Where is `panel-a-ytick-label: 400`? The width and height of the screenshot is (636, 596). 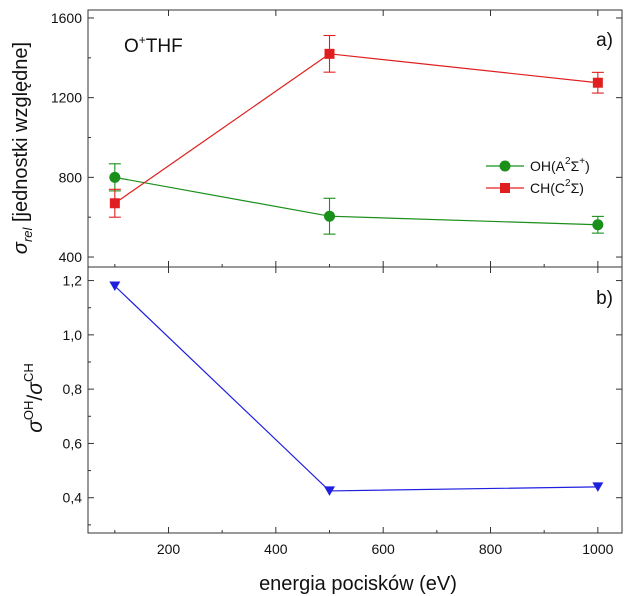 panel-a-ytick-label: 400 is located at coordinates (71, 257).